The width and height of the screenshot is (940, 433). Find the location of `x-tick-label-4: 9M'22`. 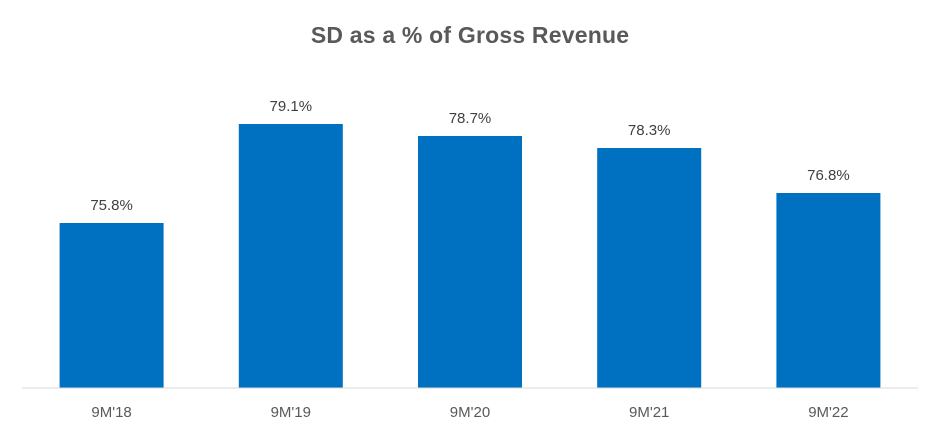

x-tick-label-4: 9M'22 is located at coordinates (828, 412).